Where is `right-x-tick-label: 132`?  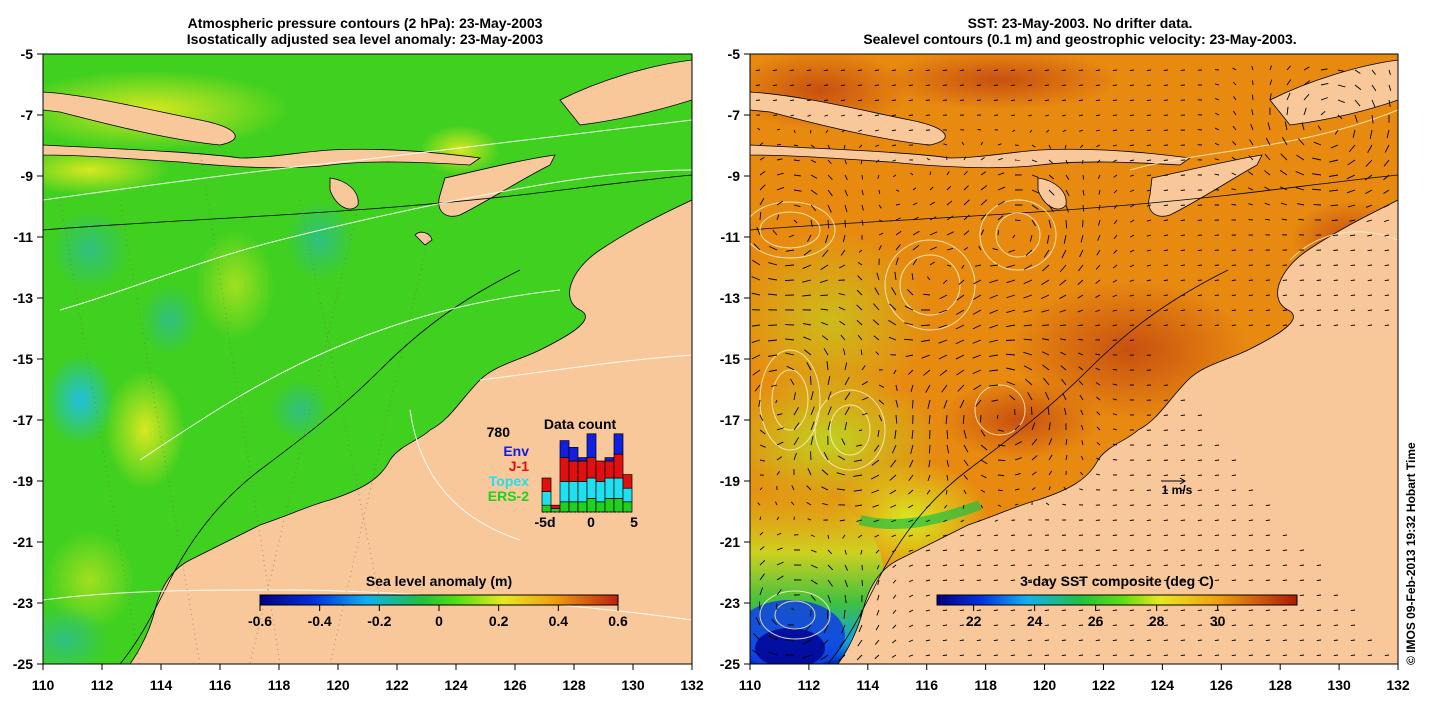
right-x-tick-label: 132 is located at coordinates (1398, 685).